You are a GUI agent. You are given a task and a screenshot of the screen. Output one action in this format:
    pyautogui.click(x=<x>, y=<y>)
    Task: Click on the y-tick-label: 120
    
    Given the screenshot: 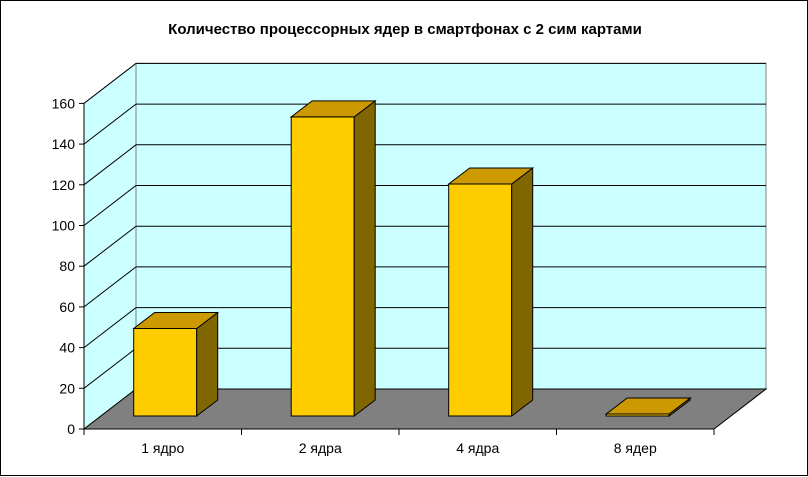 What is the action you would take?
    pyautogui.click(x=64, y=185)
    